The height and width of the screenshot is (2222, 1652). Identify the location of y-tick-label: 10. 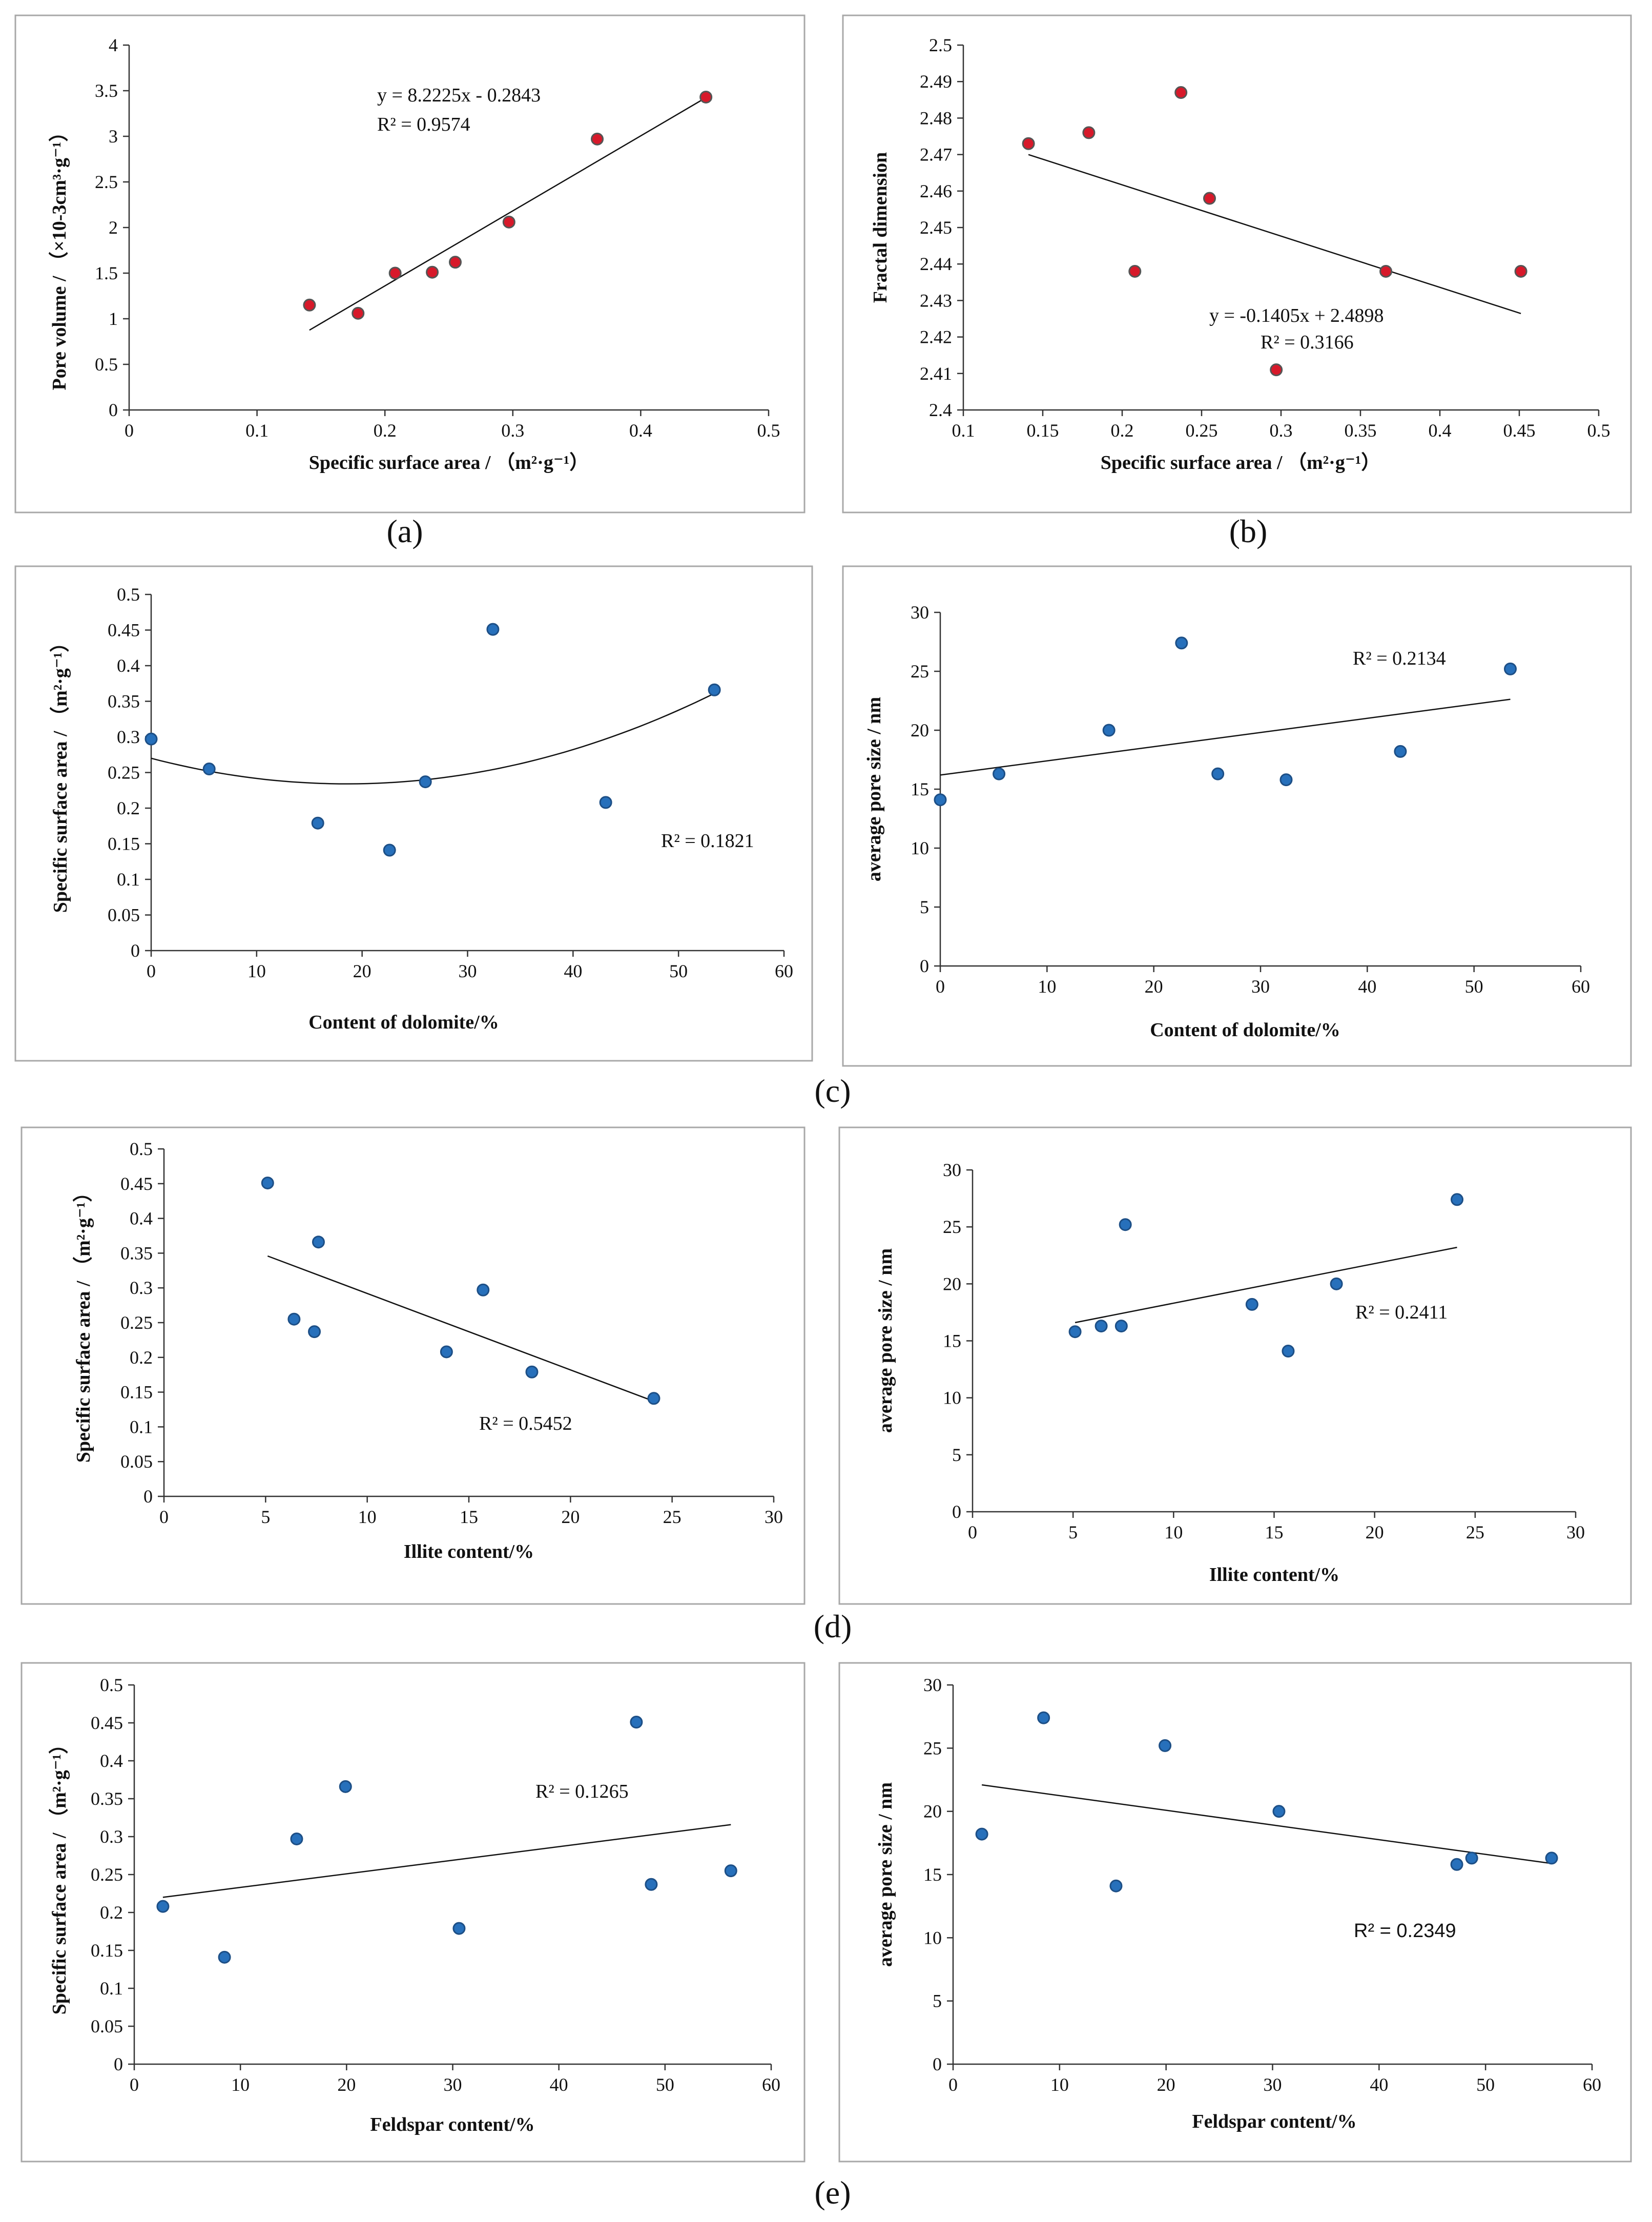
(932, 1937).